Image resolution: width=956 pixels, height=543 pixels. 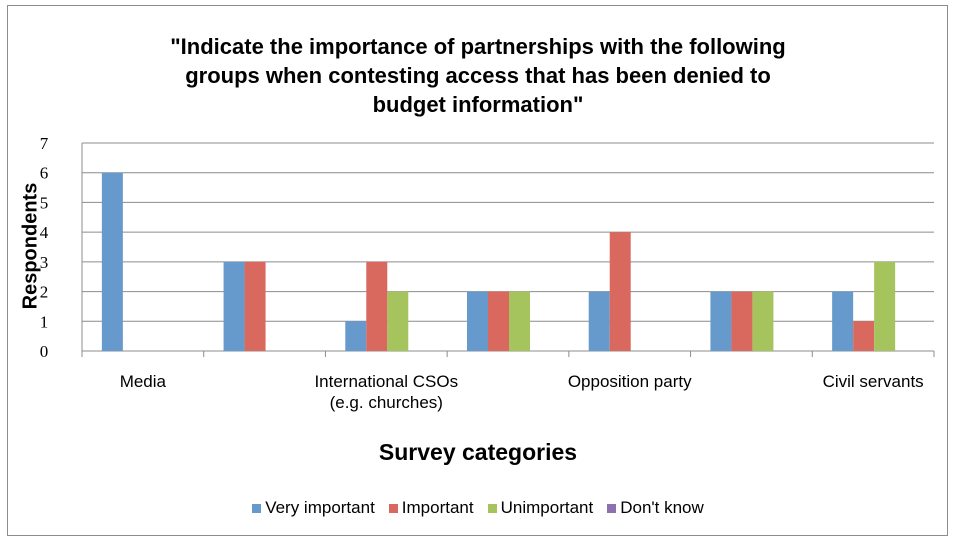 What do you see at coordinates (873, 381) in the screenshot?
I see `x-tick-label: Civil servants` at bounding box center [873, 381].